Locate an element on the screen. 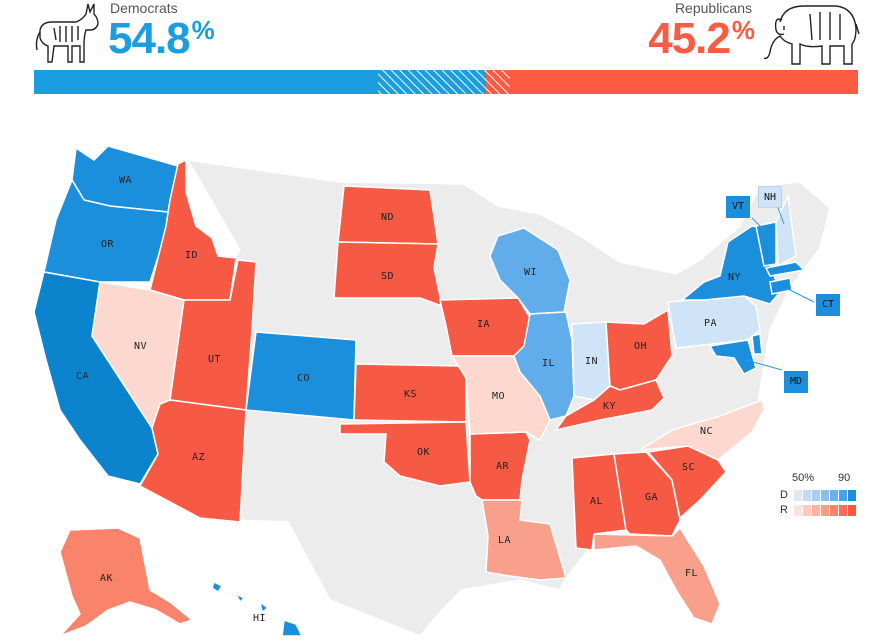 The image size is (888, 641). rep-party-label: Republicans is located at coordinates (713, 8).